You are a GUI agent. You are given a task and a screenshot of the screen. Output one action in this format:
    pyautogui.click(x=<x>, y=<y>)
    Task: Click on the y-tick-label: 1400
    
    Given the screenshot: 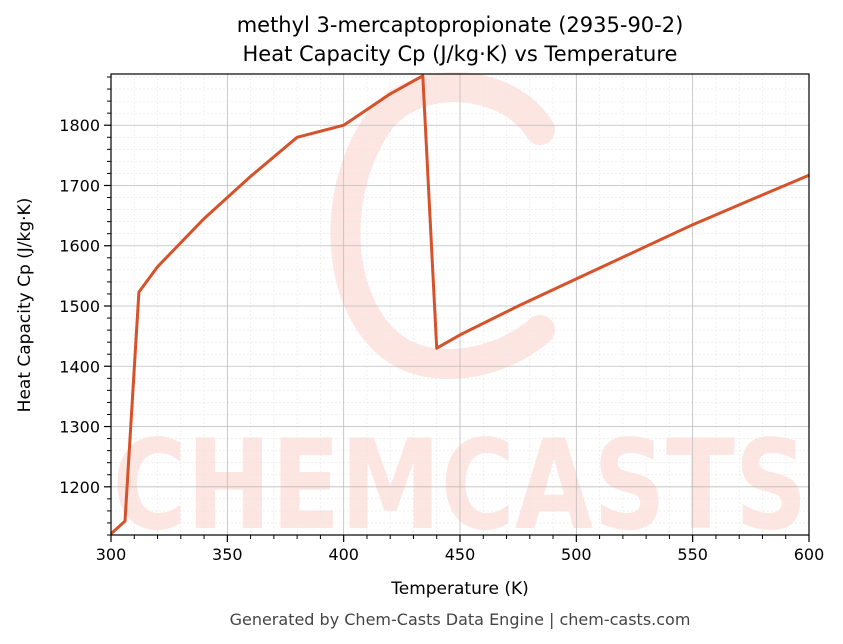 What is the action you would take?
    pyautogui.click(x=79, y=366)
    